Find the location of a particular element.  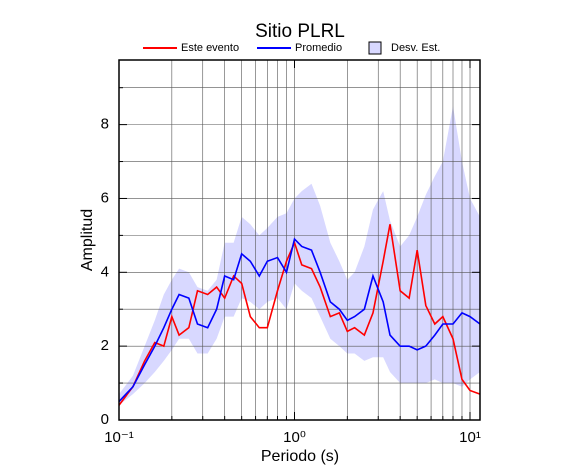

y-tick-label: 6 is located at coordinates (105, 197).